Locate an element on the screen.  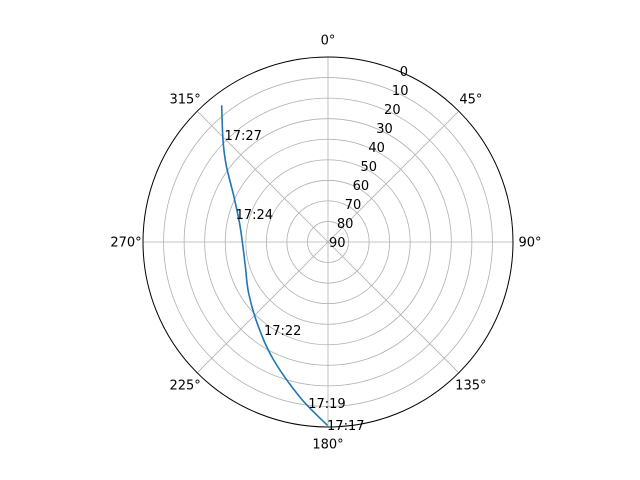
angle-tick-label: 315° is located at coordinates (184, 100).